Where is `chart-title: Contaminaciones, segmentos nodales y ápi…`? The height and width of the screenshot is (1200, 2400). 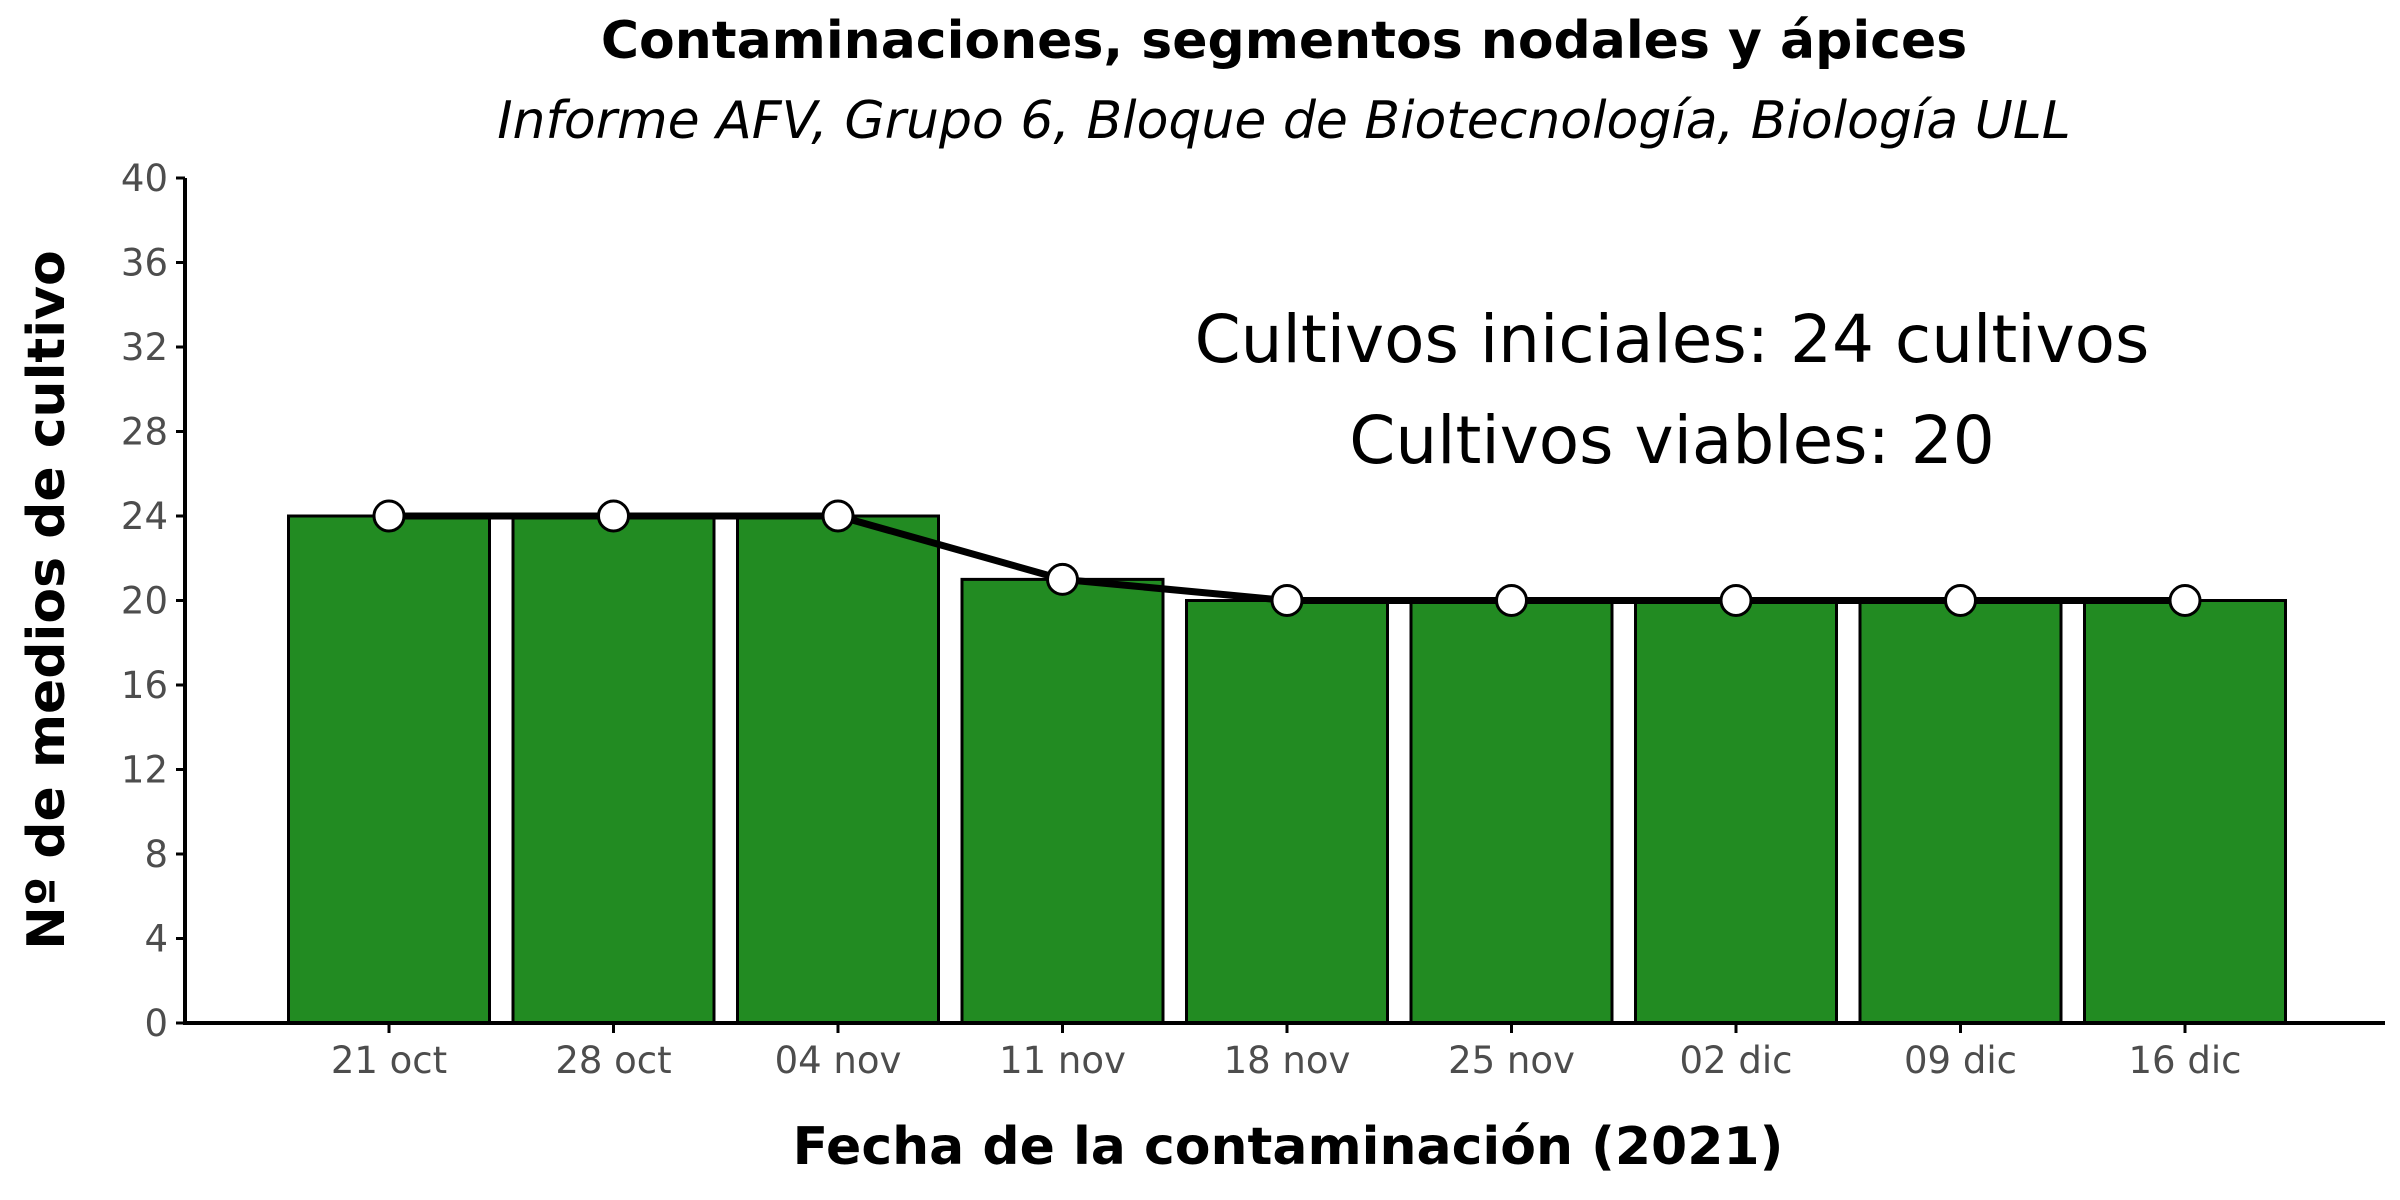 chart-title: Contaminaciones, segmentos nodales y ápi… is located at coordinates (1284, 41).